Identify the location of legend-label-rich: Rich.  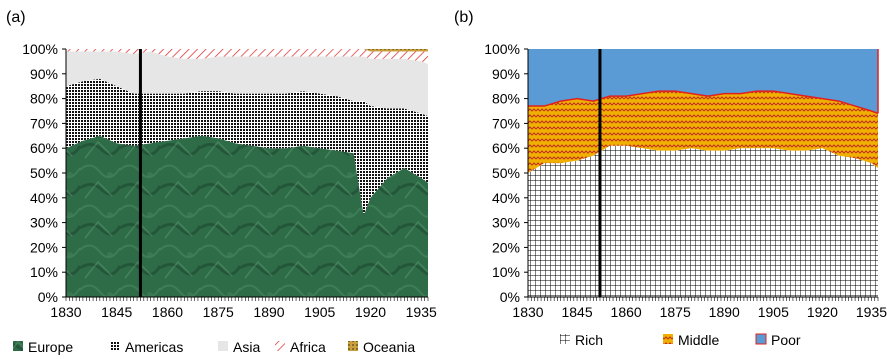
(589, 340).